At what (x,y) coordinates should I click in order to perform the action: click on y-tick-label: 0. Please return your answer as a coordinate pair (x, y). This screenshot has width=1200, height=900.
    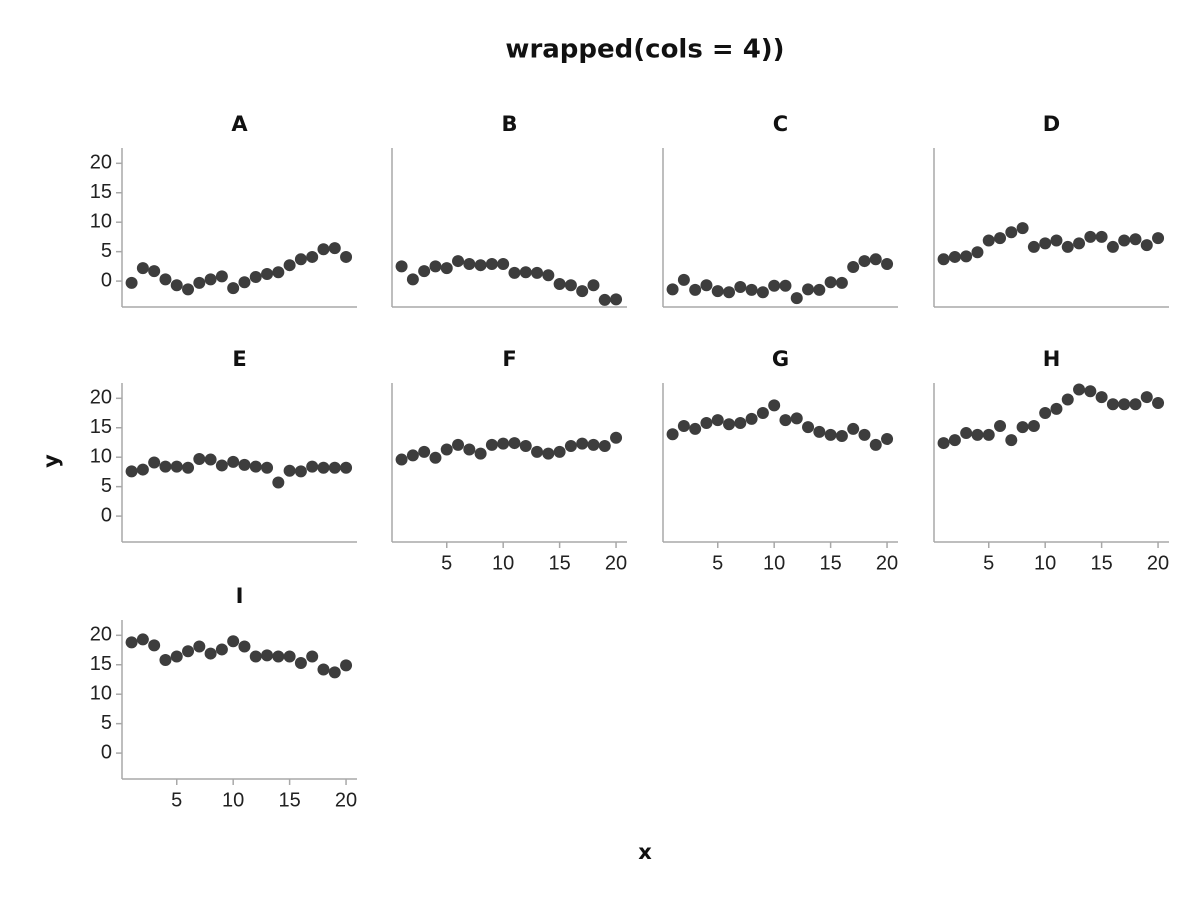
    Looking at the image, I should click on (106, 280).